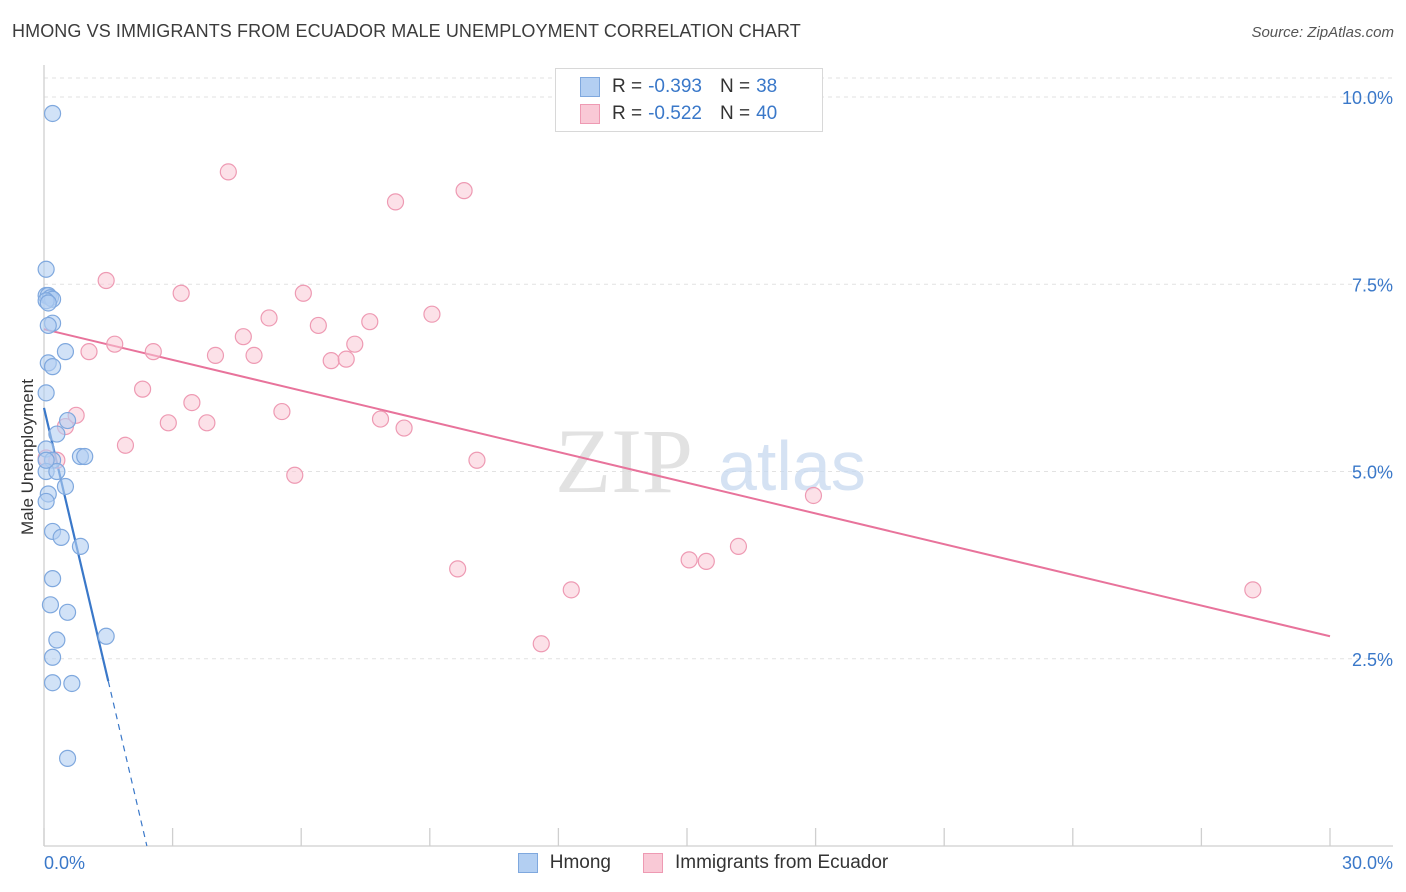  I want to click on series-hmong-points, so click(76, 435).